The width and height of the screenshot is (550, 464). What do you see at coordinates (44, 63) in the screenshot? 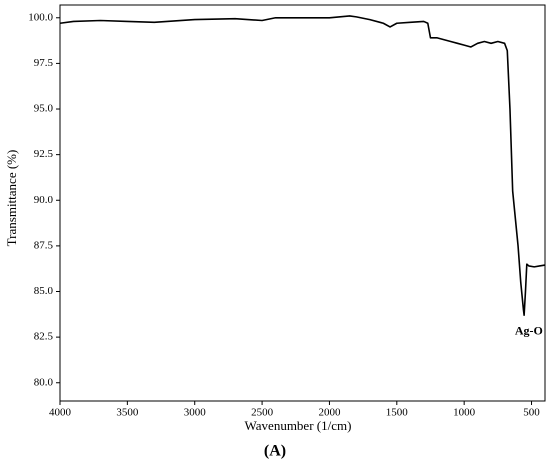
I see `y-tick-label: 97.5` at bounding box center [44, 63].